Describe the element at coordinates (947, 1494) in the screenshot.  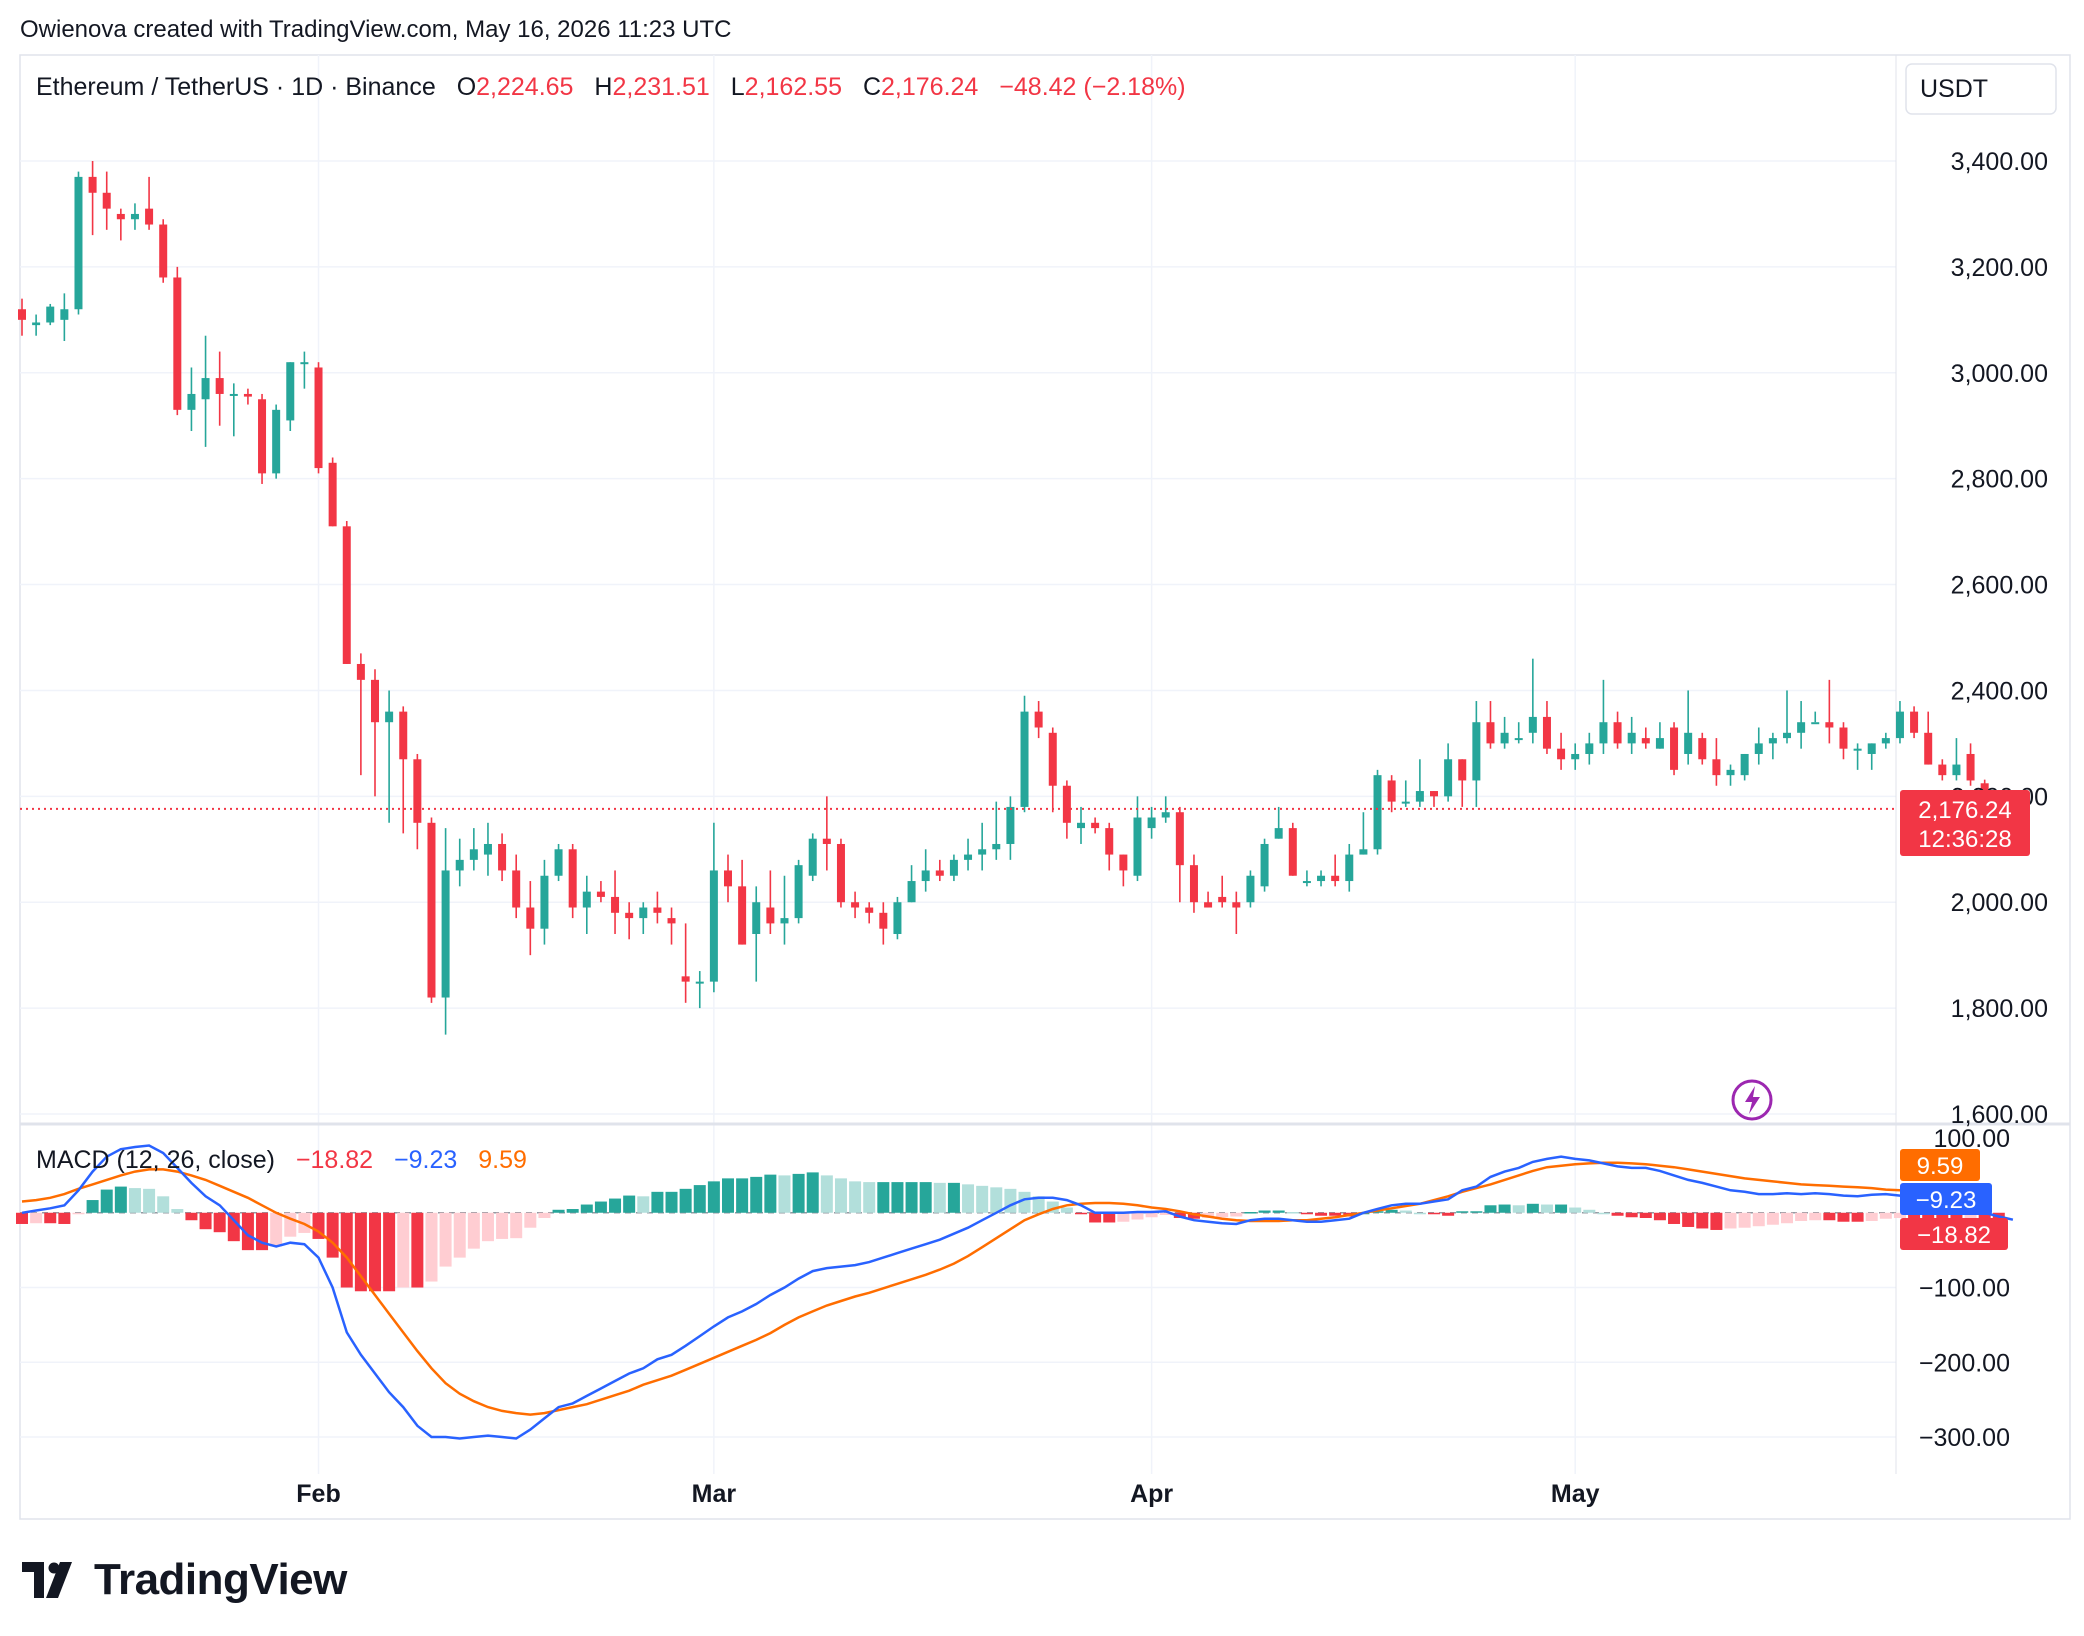
I see `time-axis: Feb Mar Apr May` at that location.